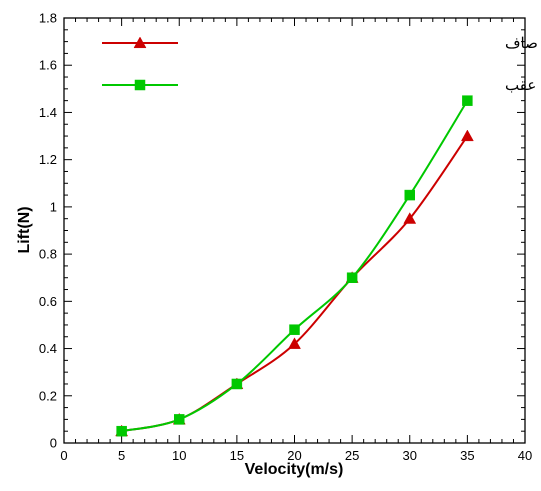 This screenshot has width=541, height=491. I want to click on y-tick-label: 0.8, so click(48, 254).